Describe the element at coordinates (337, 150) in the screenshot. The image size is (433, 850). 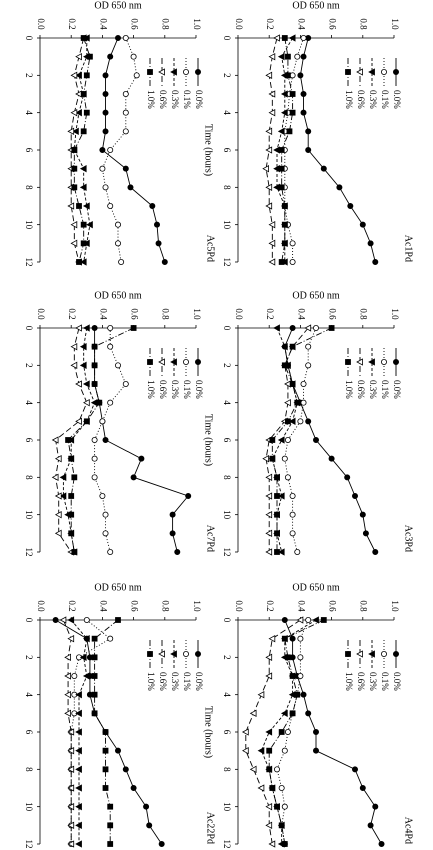
I see `series-line` at that location.